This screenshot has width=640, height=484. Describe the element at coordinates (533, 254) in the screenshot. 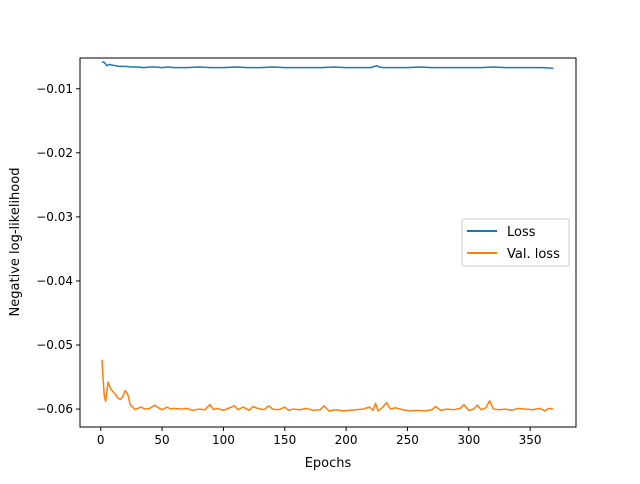

I see `legend-label-val-loss: Val. loss` at that location.